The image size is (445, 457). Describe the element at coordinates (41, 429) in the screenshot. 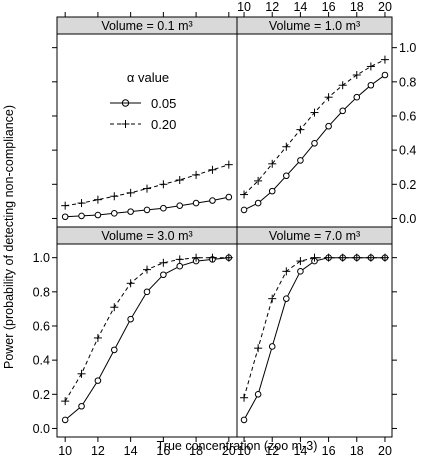

I see `y-tick-label-left: 0.0` at that location.